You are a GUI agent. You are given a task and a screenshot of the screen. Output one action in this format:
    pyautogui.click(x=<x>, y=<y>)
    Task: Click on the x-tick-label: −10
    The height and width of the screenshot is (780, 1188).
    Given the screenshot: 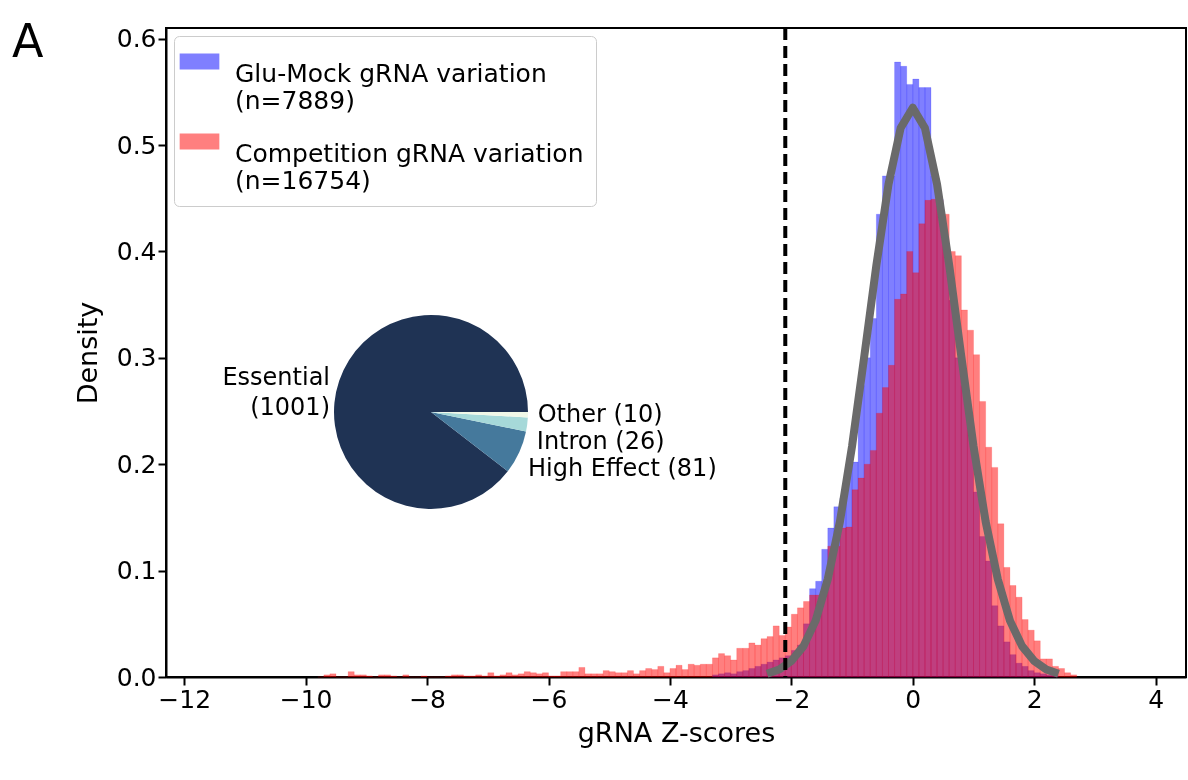 What is the action you would take?
    pyautogui.click(x=306, y=699)
    